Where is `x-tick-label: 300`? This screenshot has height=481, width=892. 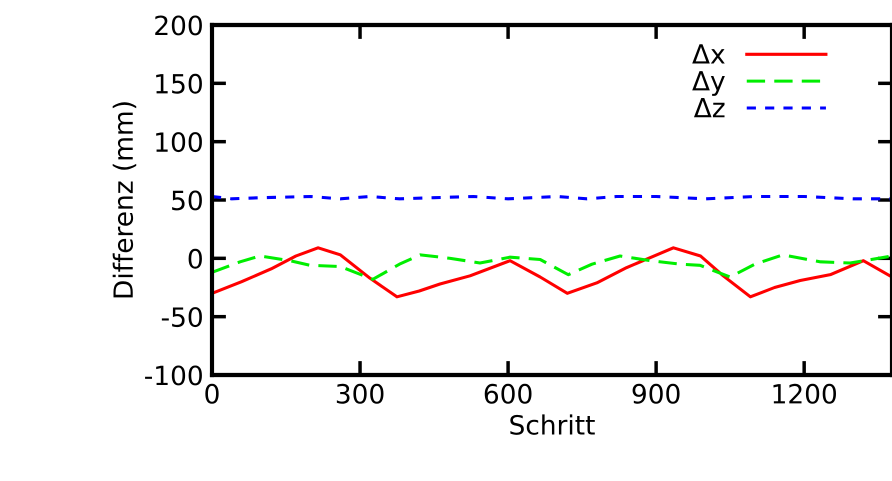
x-tick-label: 300 is located at coordinates (360, 394).